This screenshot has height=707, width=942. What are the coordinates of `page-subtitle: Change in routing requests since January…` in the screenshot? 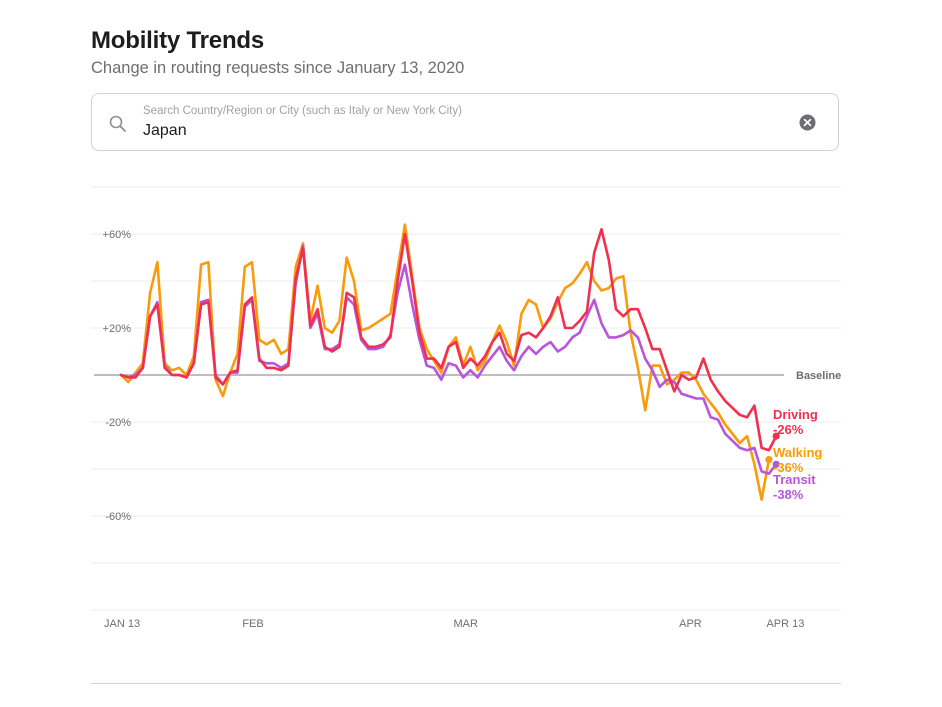 It's located at (278, 68).